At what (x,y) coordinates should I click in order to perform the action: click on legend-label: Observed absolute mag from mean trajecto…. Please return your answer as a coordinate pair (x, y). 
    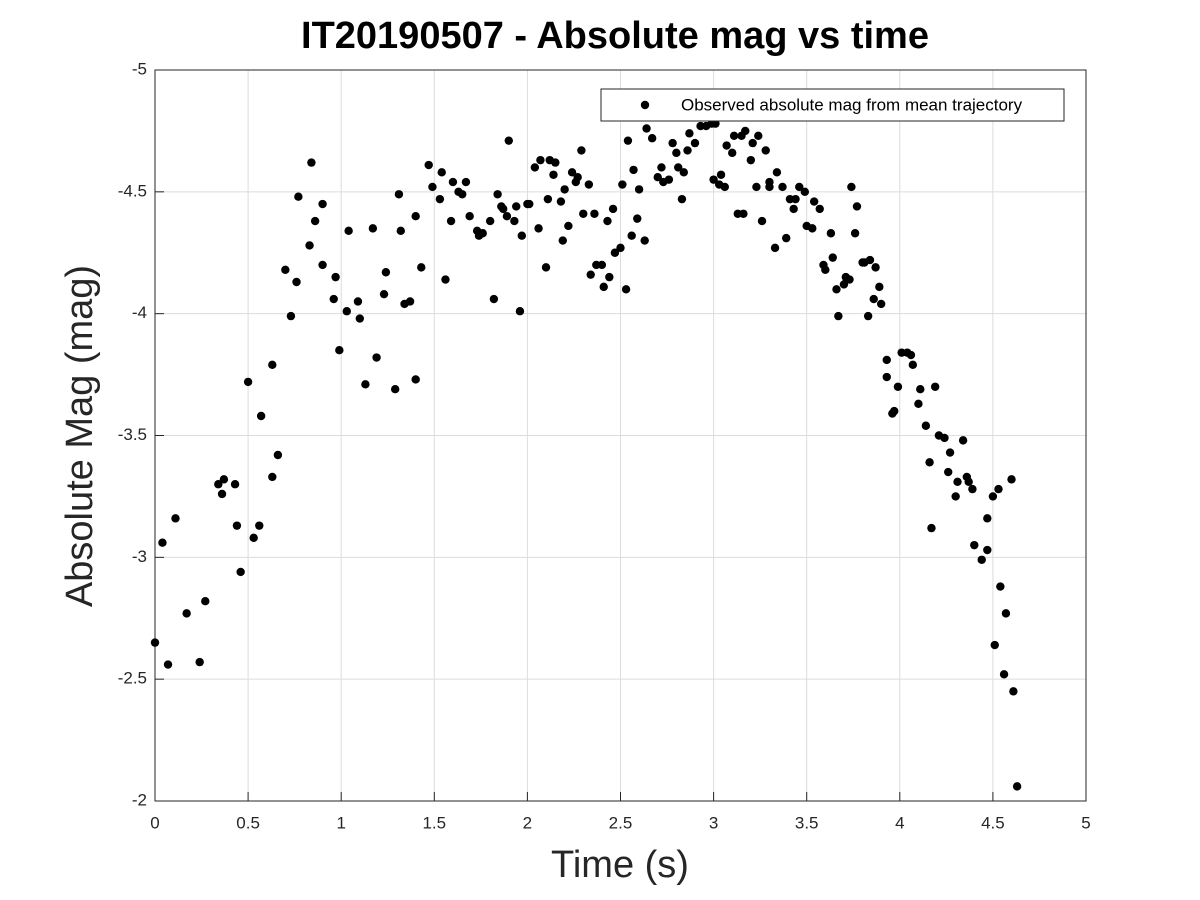
    Looking at the image, I should click on (852, 104).